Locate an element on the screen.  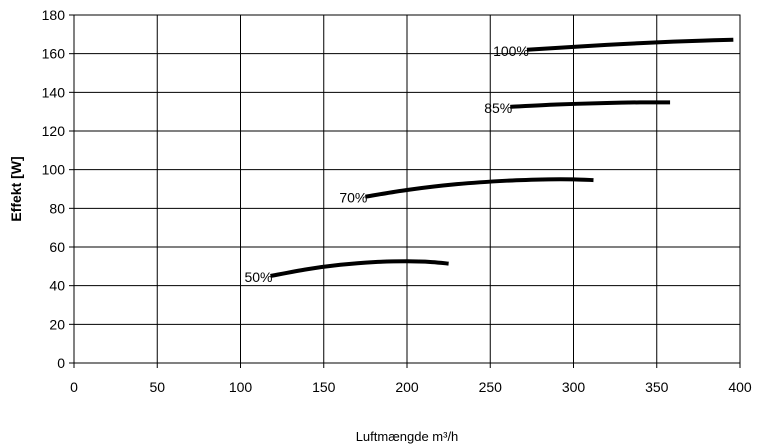
x-tick-labels: 0 50 100 150 200 250 300 350 400 is located at coordinates (411, 379).